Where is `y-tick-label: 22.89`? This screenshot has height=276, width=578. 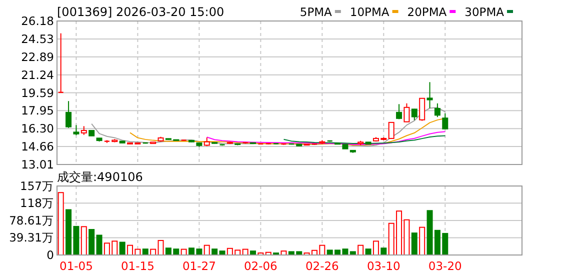
y-tick-label: 22.89 is located at coordinates (37, 57).